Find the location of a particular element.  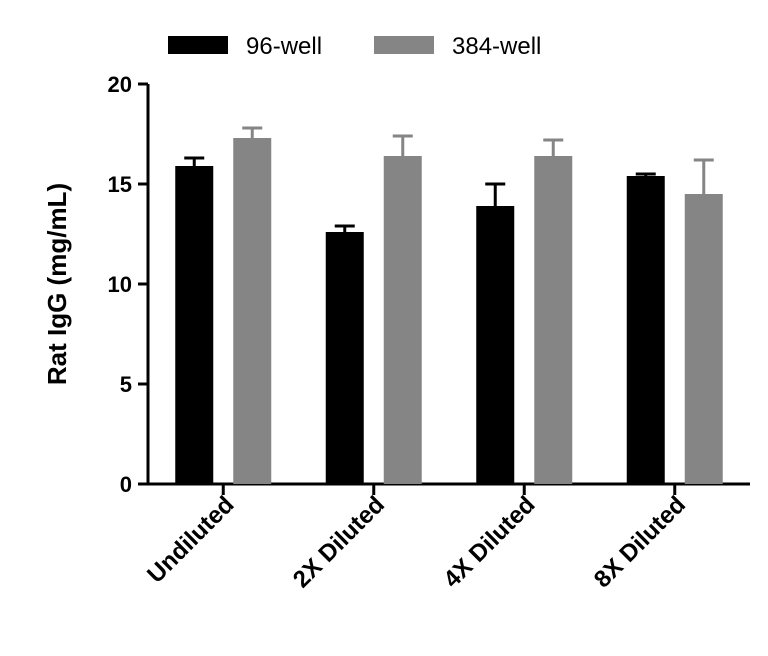

bar-384-well-8x-diluted is located at coordinates (703, 339).